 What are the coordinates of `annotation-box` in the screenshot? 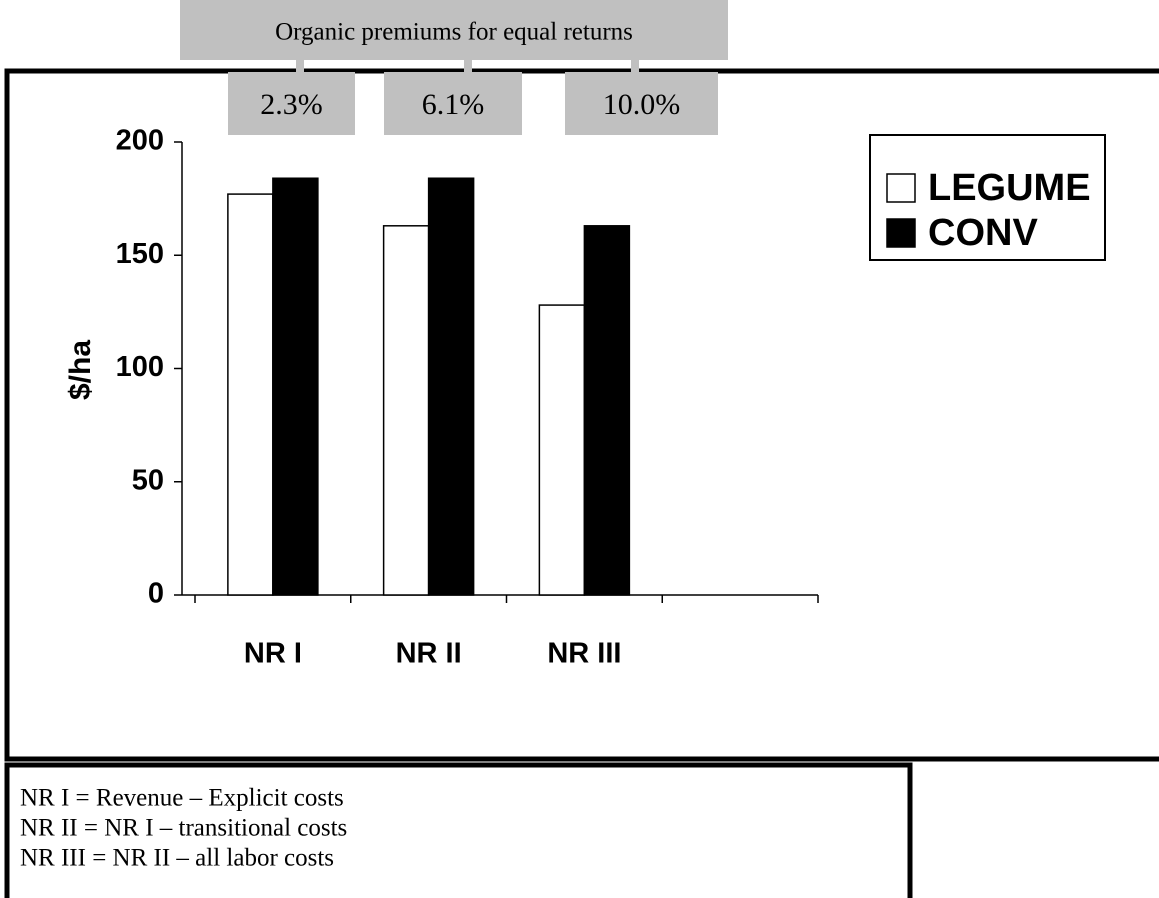 It's located at (454, 30).